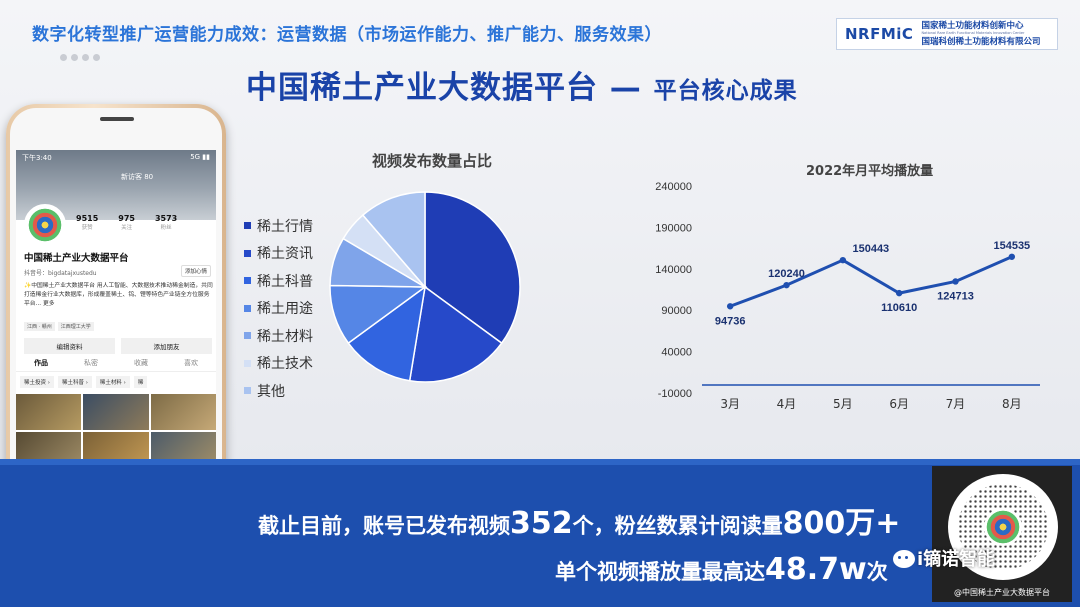 The height and width of the screenshot is (607, 1080). I want to click on profile-tabs: 作品 私密 收藏 喜欢, so click(116, 365).